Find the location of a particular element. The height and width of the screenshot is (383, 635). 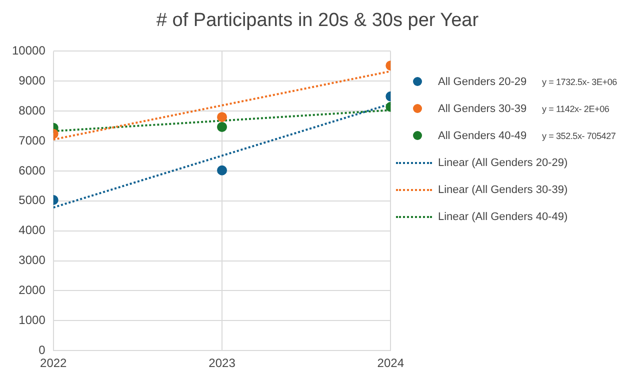

legend-label: Linear (All Genders 40-49) is located at coordinates (503, 216).